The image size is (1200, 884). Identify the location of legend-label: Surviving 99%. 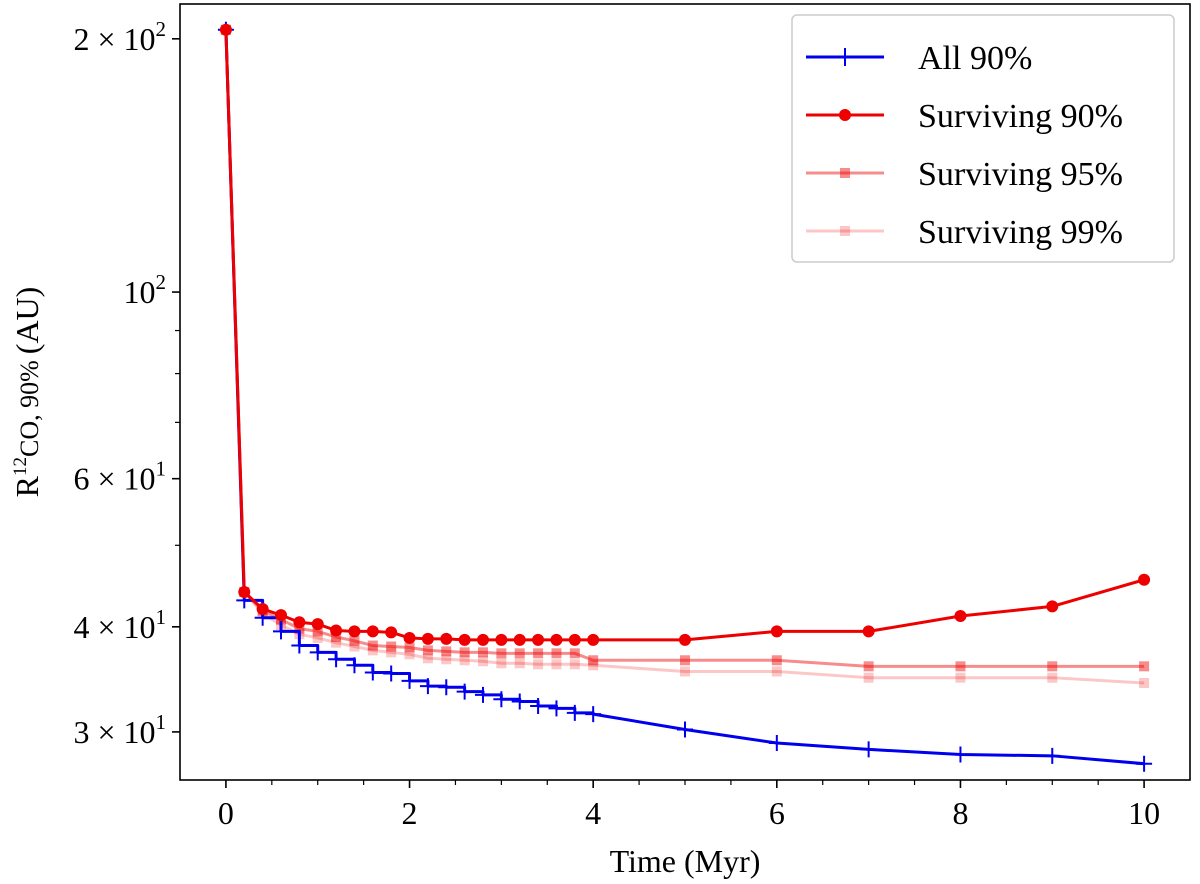
(1020, 232).